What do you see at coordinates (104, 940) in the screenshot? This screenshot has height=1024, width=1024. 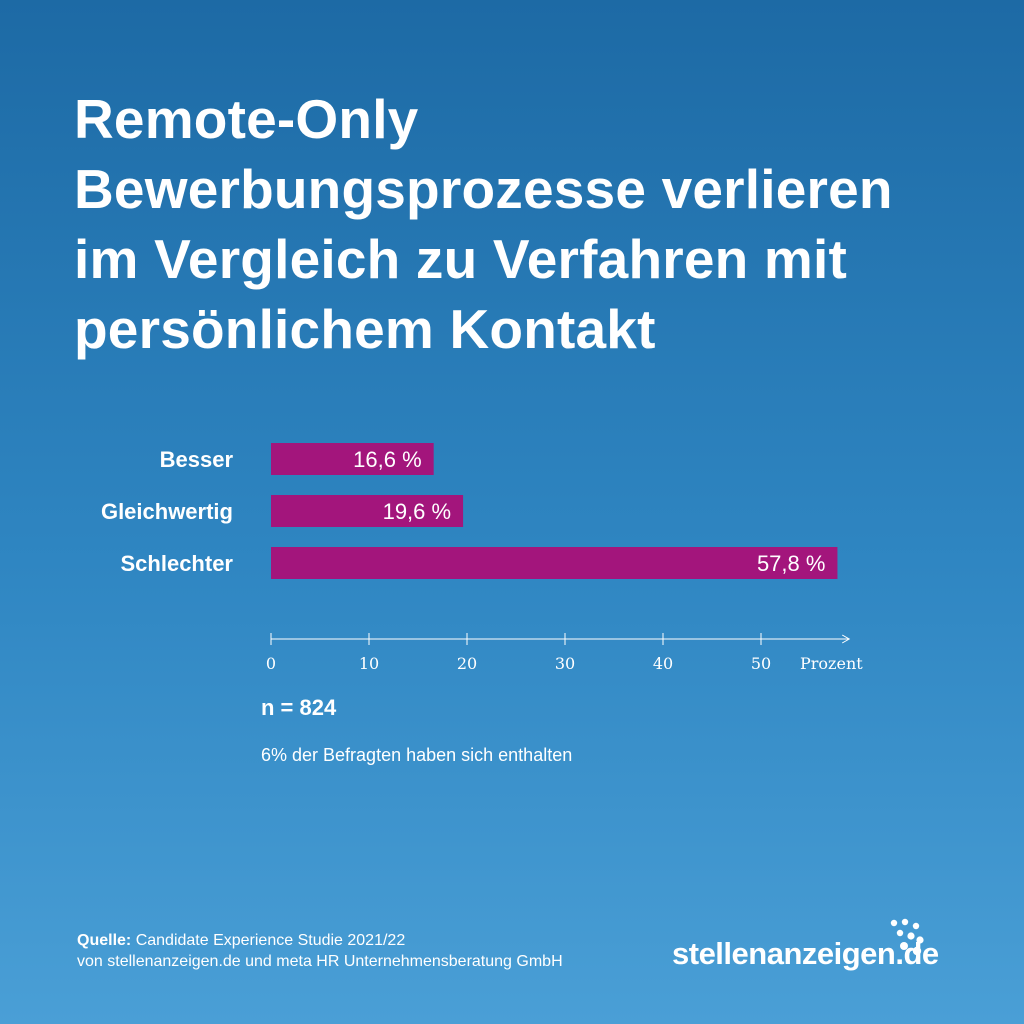 I see `source-label: Quelle:` at bounding box center [104, 940].